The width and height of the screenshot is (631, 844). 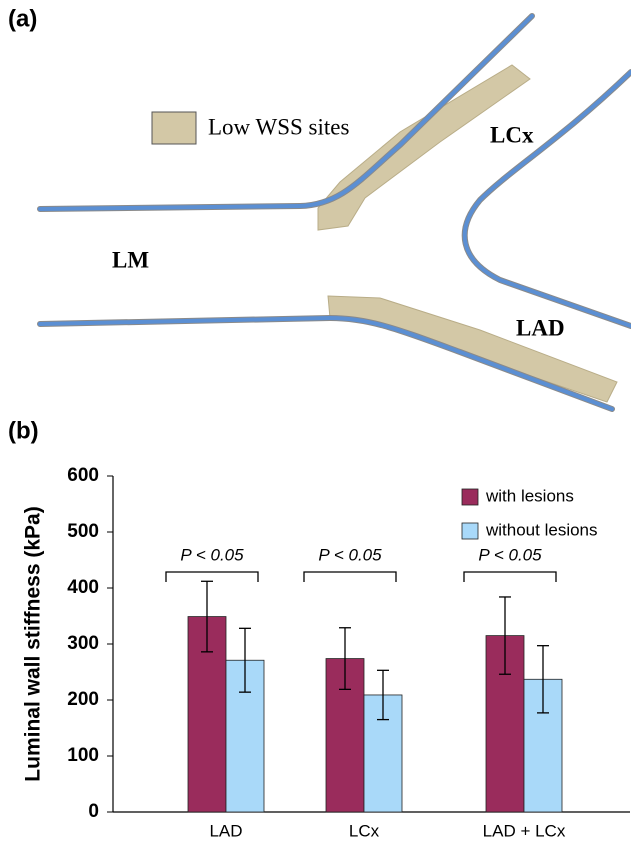 What do you see at coordinates (130, 259) in the screenshot?
I see `vessel-label: LM` at bounding box center [130, 259].